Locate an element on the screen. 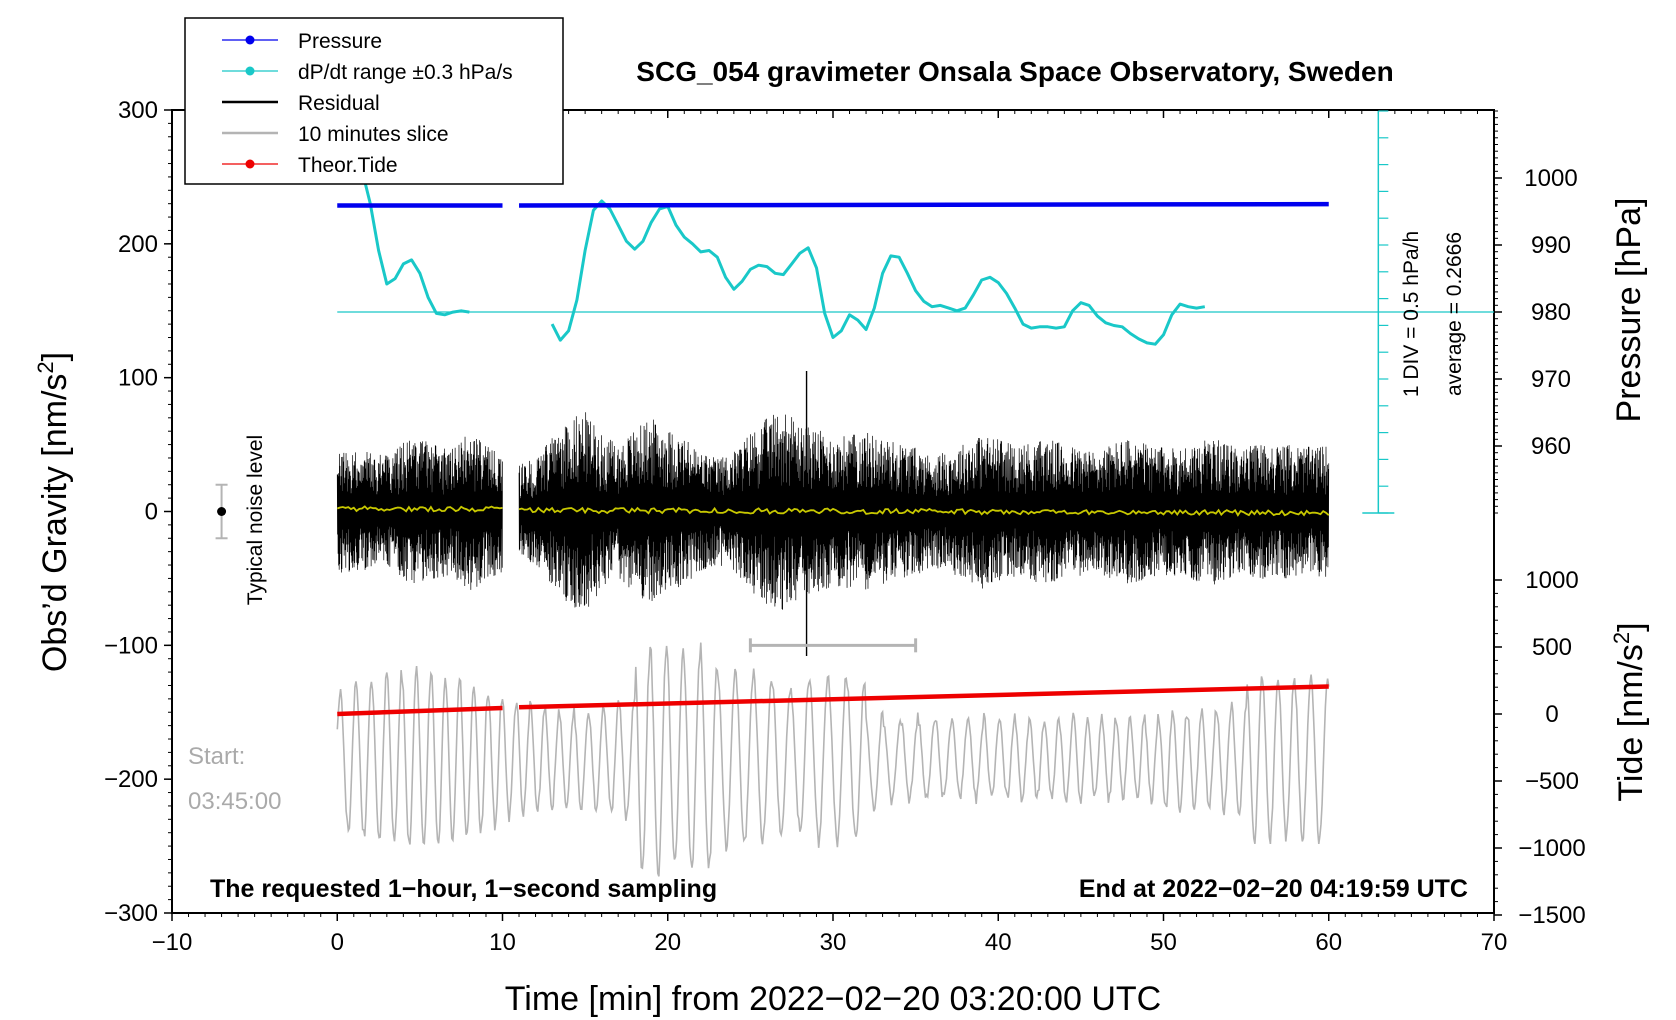 This screenshot has width=1676, height=1020. pressure-tick-label: 960 is located at coordinates (1551, 446).